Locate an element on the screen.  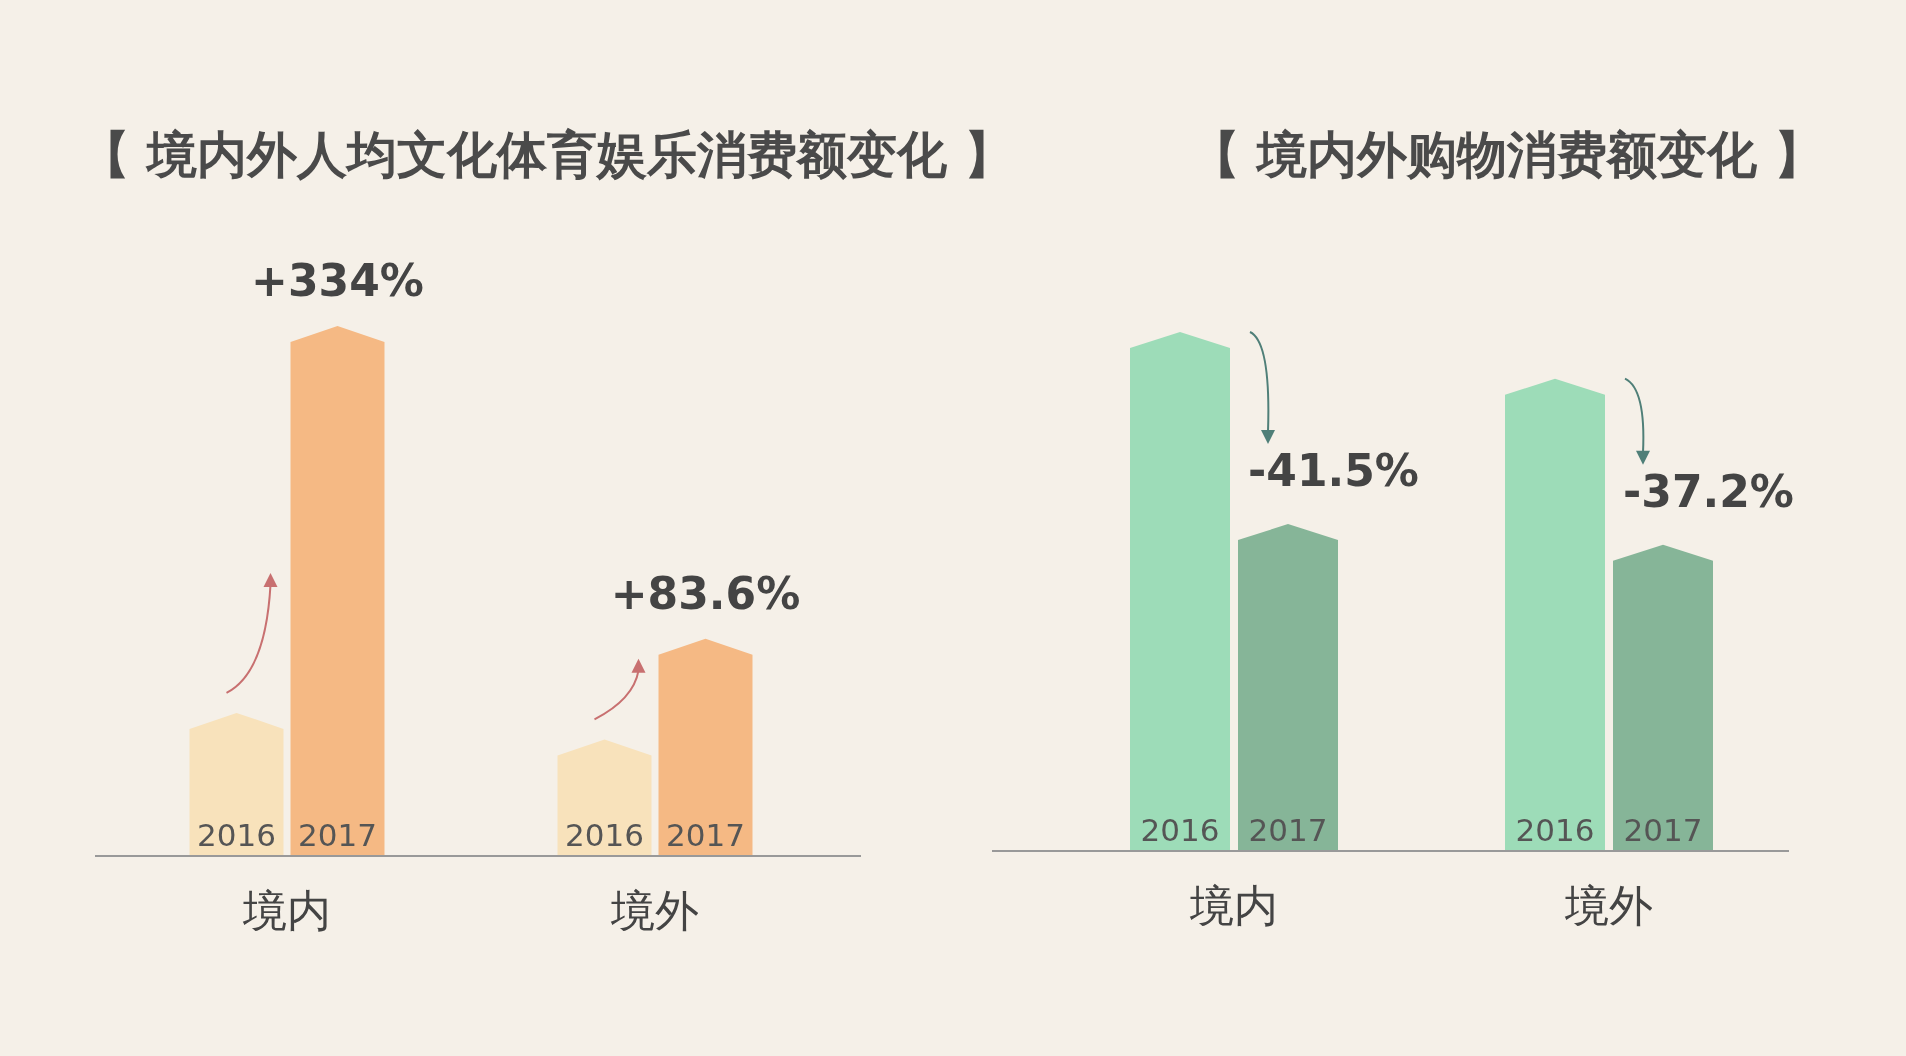
annotation: +83.6% is located at coordinates (705, 593).